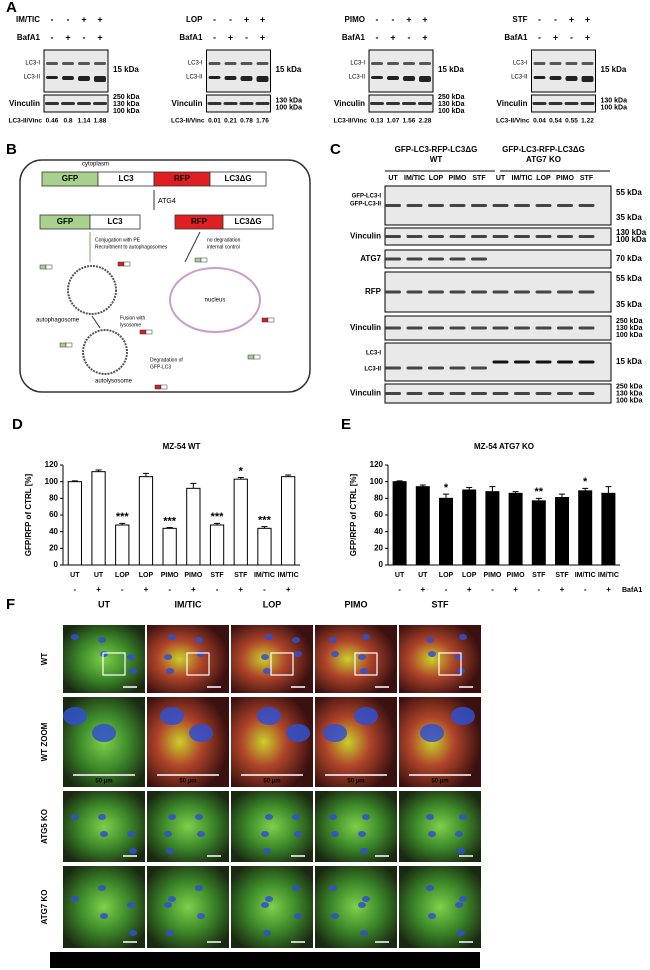  Describe the element at coordinates (199, 221) in the screenshot. I see `product-part: RFP` at that location.